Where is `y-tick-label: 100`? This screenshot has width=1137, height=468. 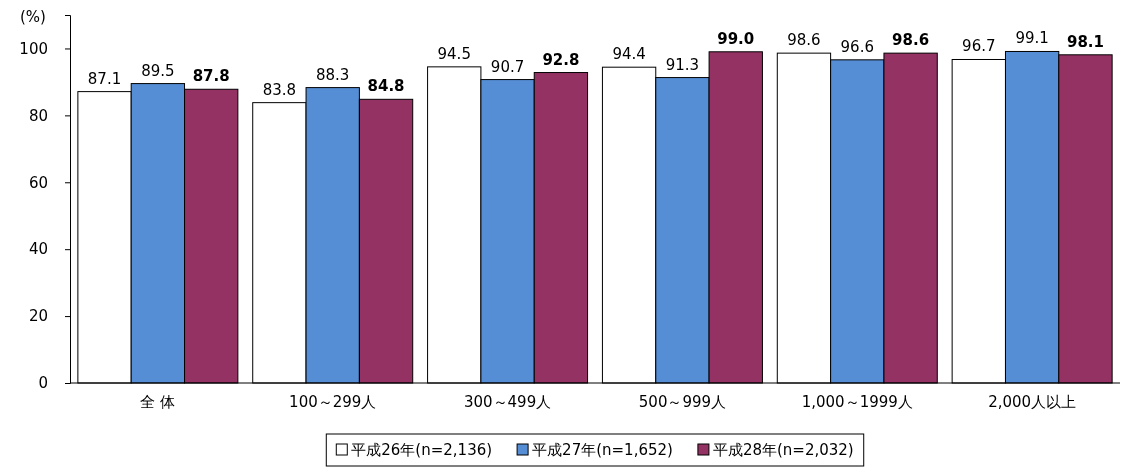 y-tick-label: 100 is located at coordinates (33, 48).